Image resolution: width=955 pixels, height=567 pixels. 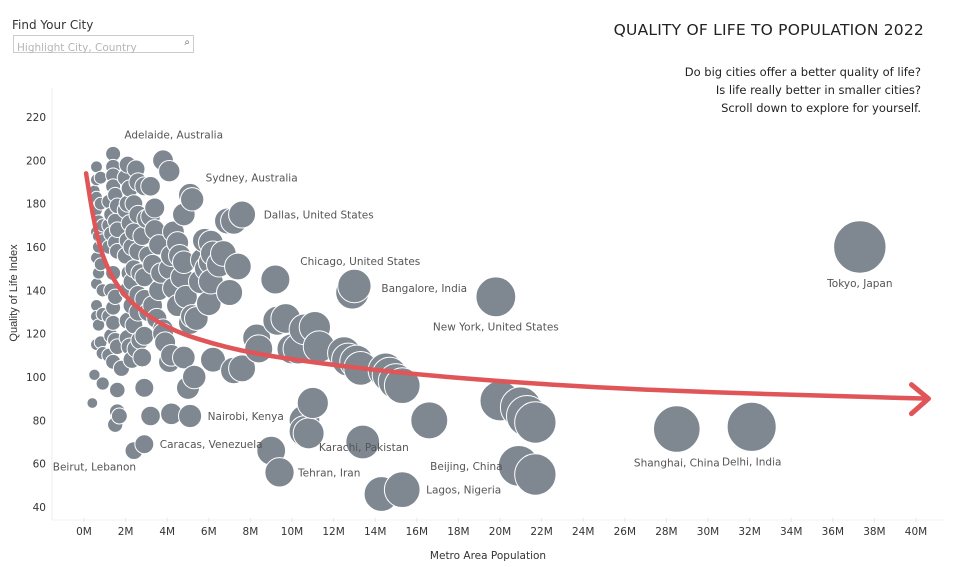 I want to click on subtitle-line-3: Scroll down to explore for yourself., so click(x=821, y=108).